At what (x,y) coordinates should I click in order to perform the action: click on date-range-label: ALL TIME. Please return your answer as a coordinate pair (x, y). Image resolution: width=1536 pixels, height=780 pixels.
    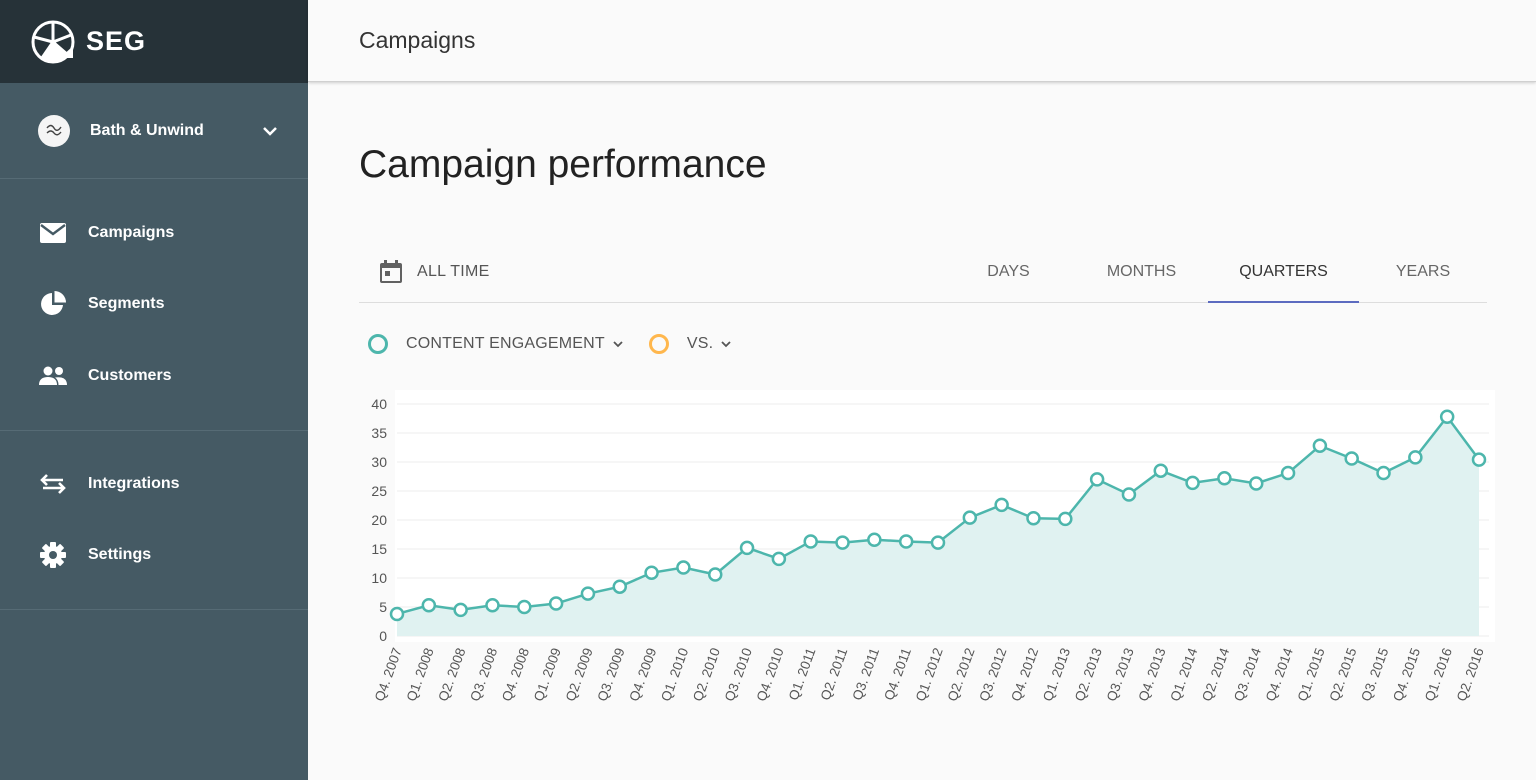
    Looking at the image, I should click on (453, 271).